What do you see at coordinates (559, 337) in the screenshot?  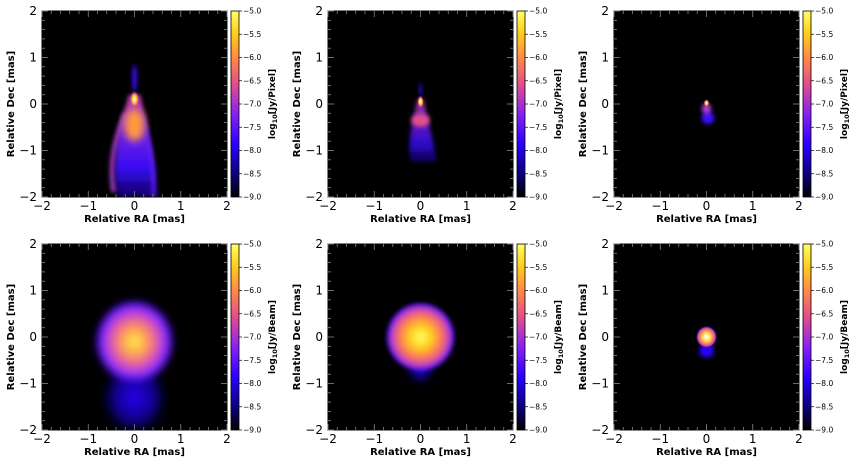 I see `colorbar-label: log10[Jy/Beam]` at bounding box center [559, 337].